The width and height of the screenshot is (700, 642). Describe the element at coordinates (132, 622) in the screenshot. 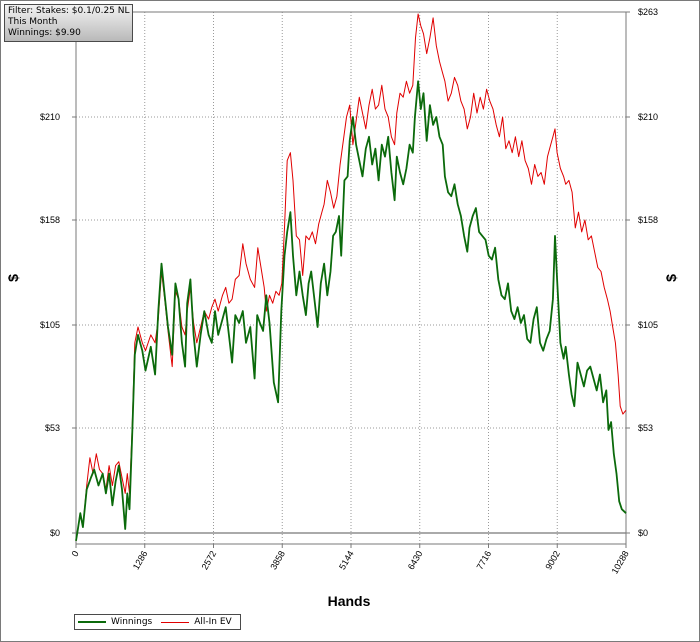

I see `legend-label-winnings: Winnings` at that location.